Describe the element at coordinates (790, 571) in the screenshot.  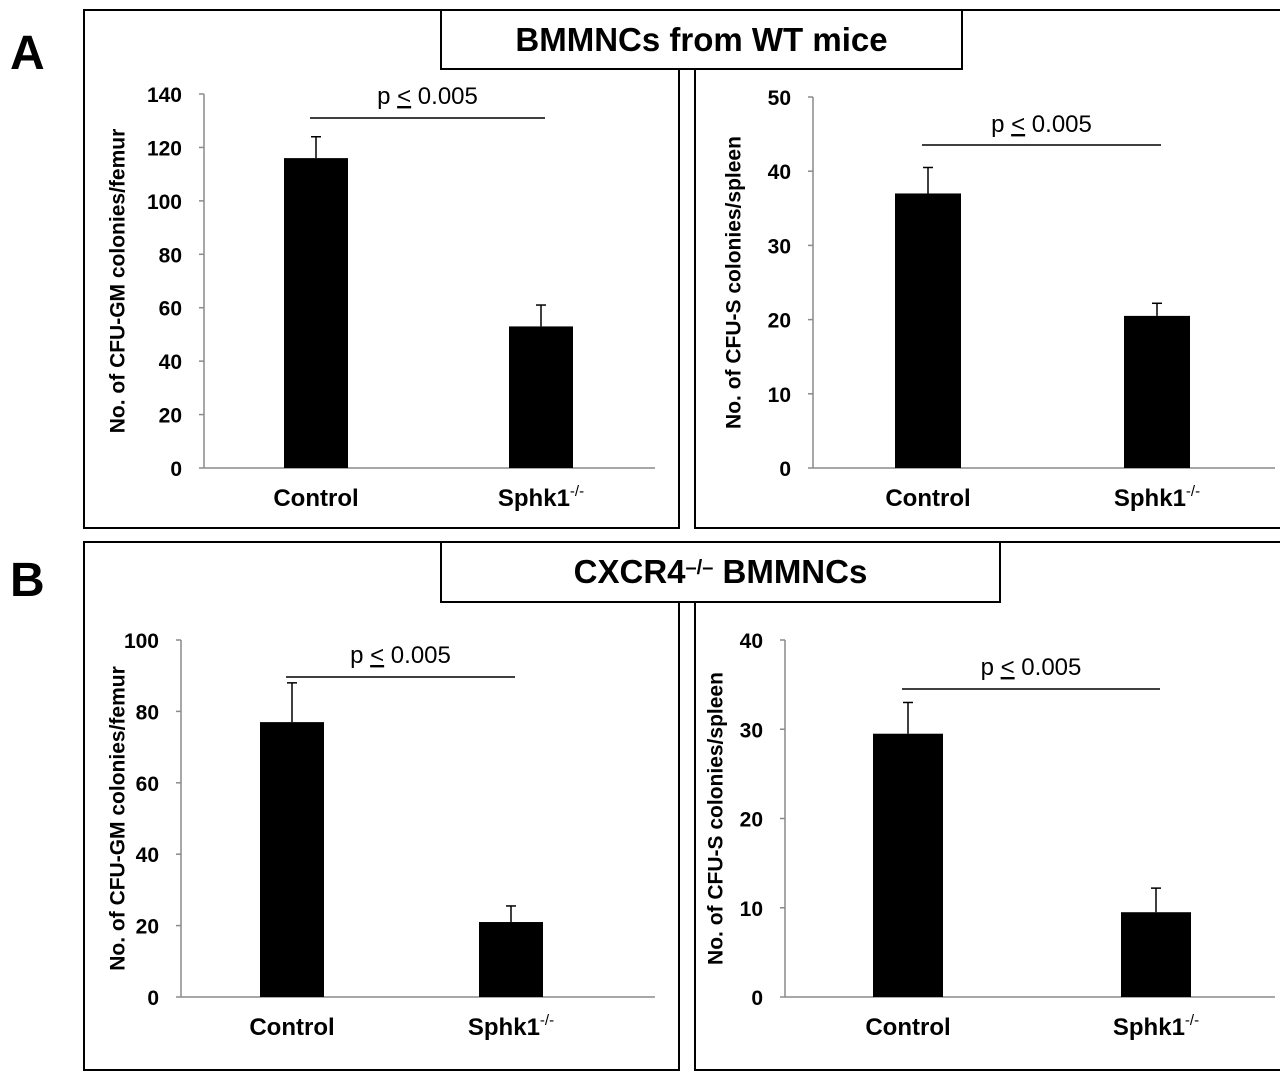
I see `panel-b-title-tail: BMMNCs` at that location.